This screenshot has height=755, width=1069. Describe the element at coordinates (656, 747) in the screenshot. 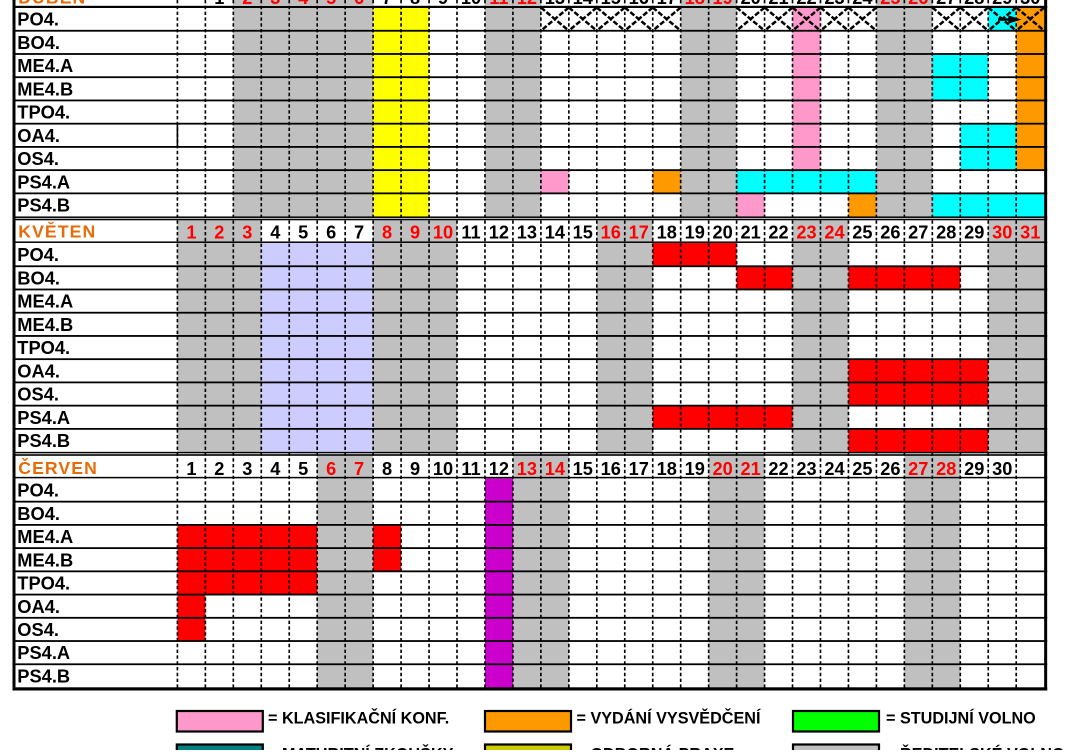

I see `svg-text: = ODBORNÁ PRAXE` at that location.